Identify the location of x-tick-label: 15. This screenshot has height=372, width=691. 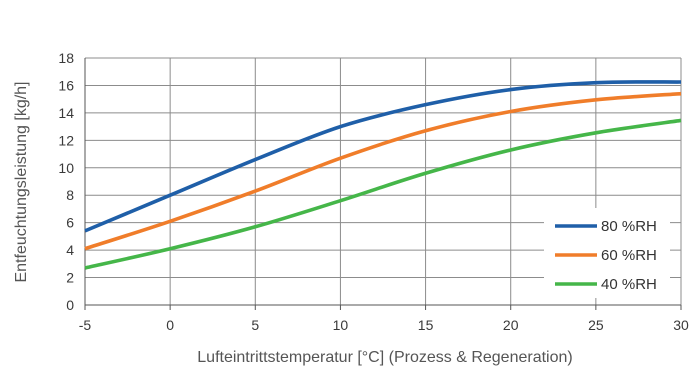
(426, 325).